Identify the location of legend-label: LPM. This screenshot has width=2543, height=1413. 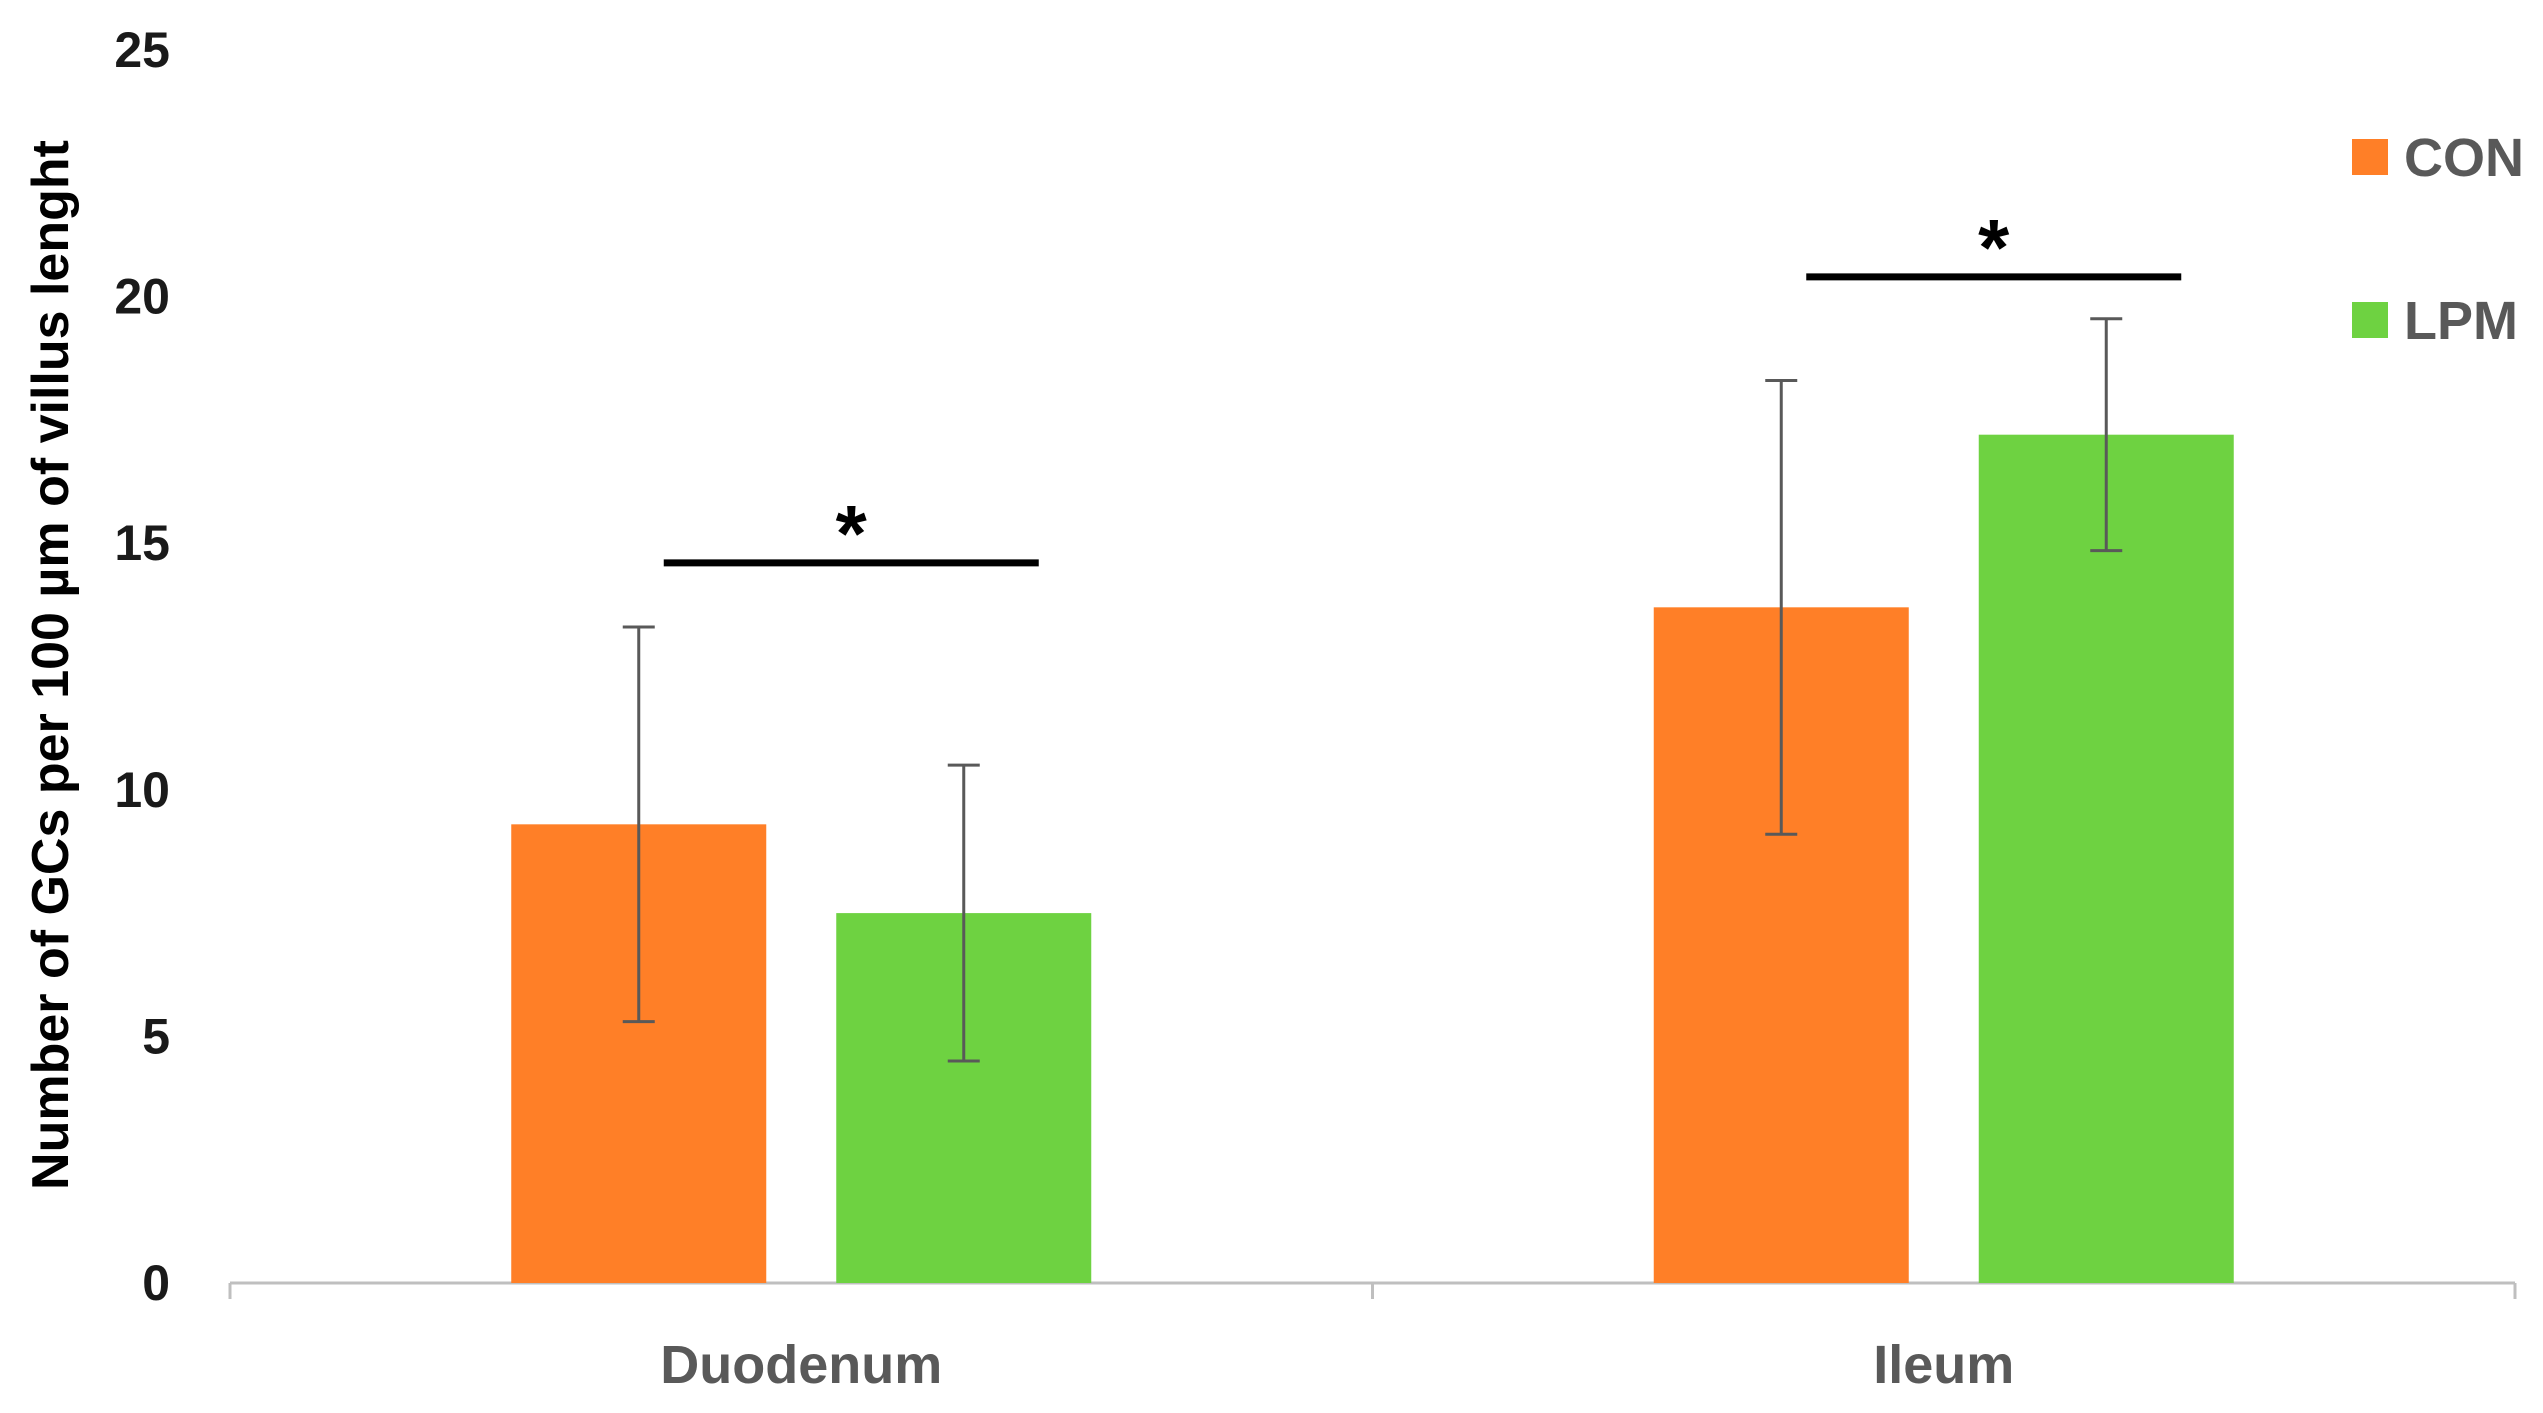
(2461, 321).